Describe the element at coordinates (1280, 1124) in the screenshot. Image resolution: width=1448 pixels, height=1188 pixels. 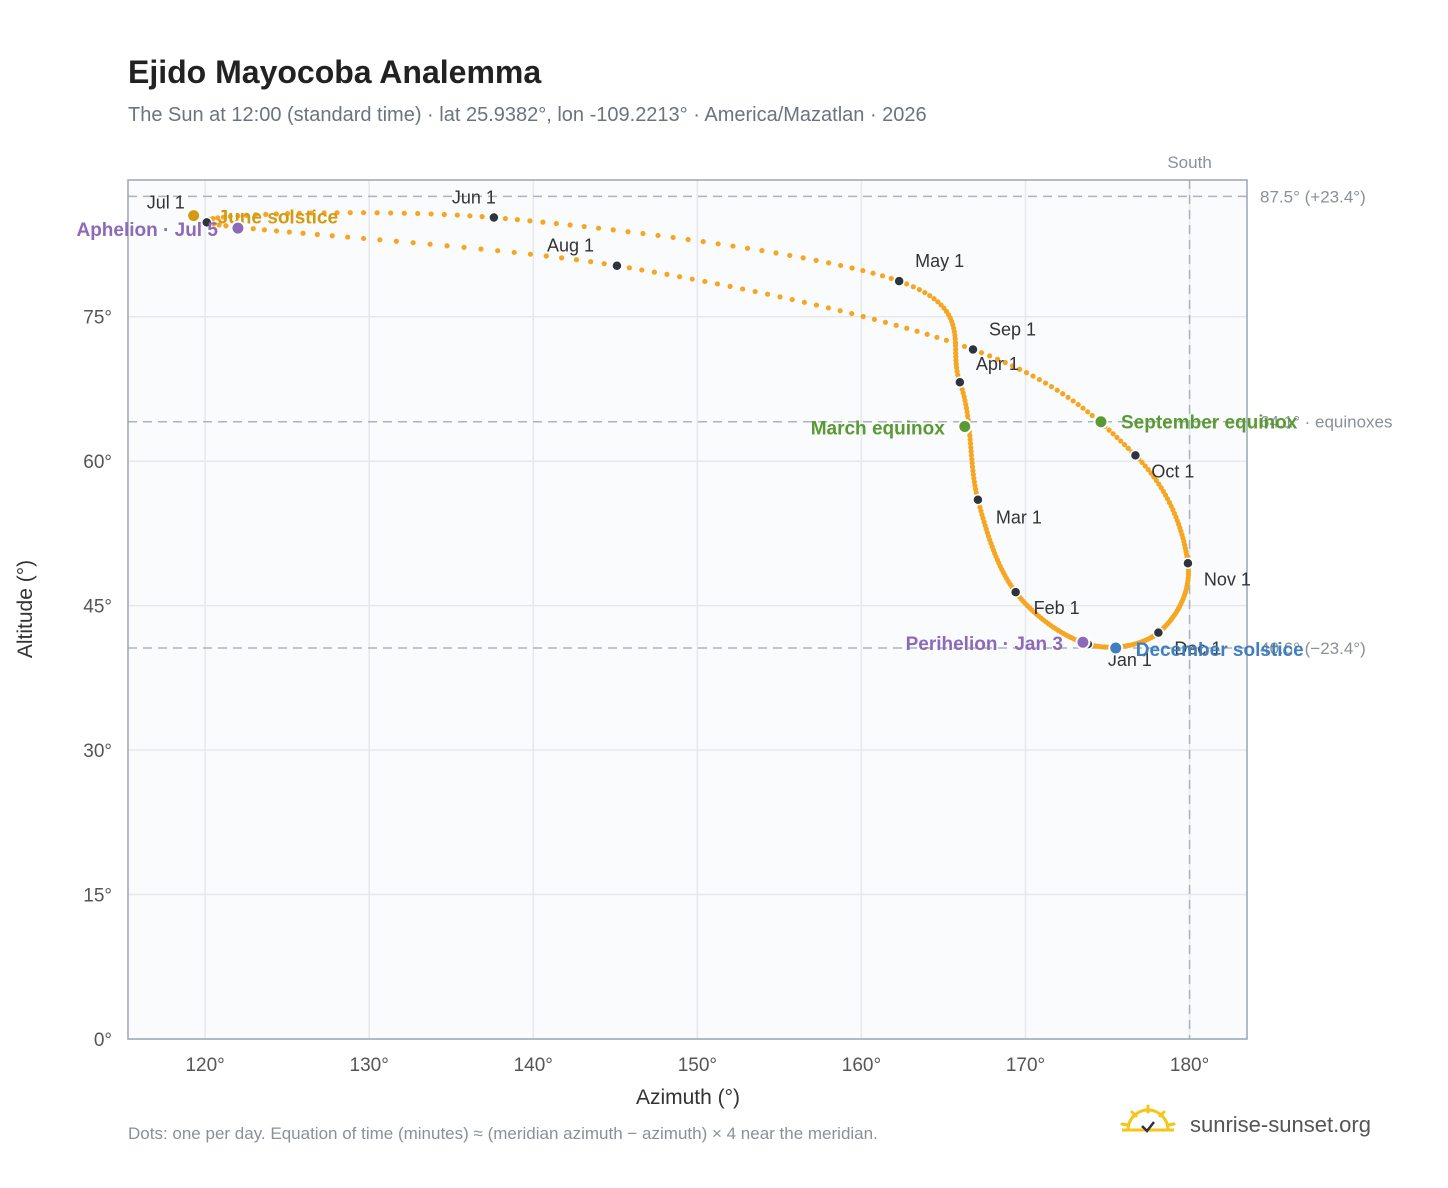
I see `brand-text: sunrise-sunset.org` at that location.